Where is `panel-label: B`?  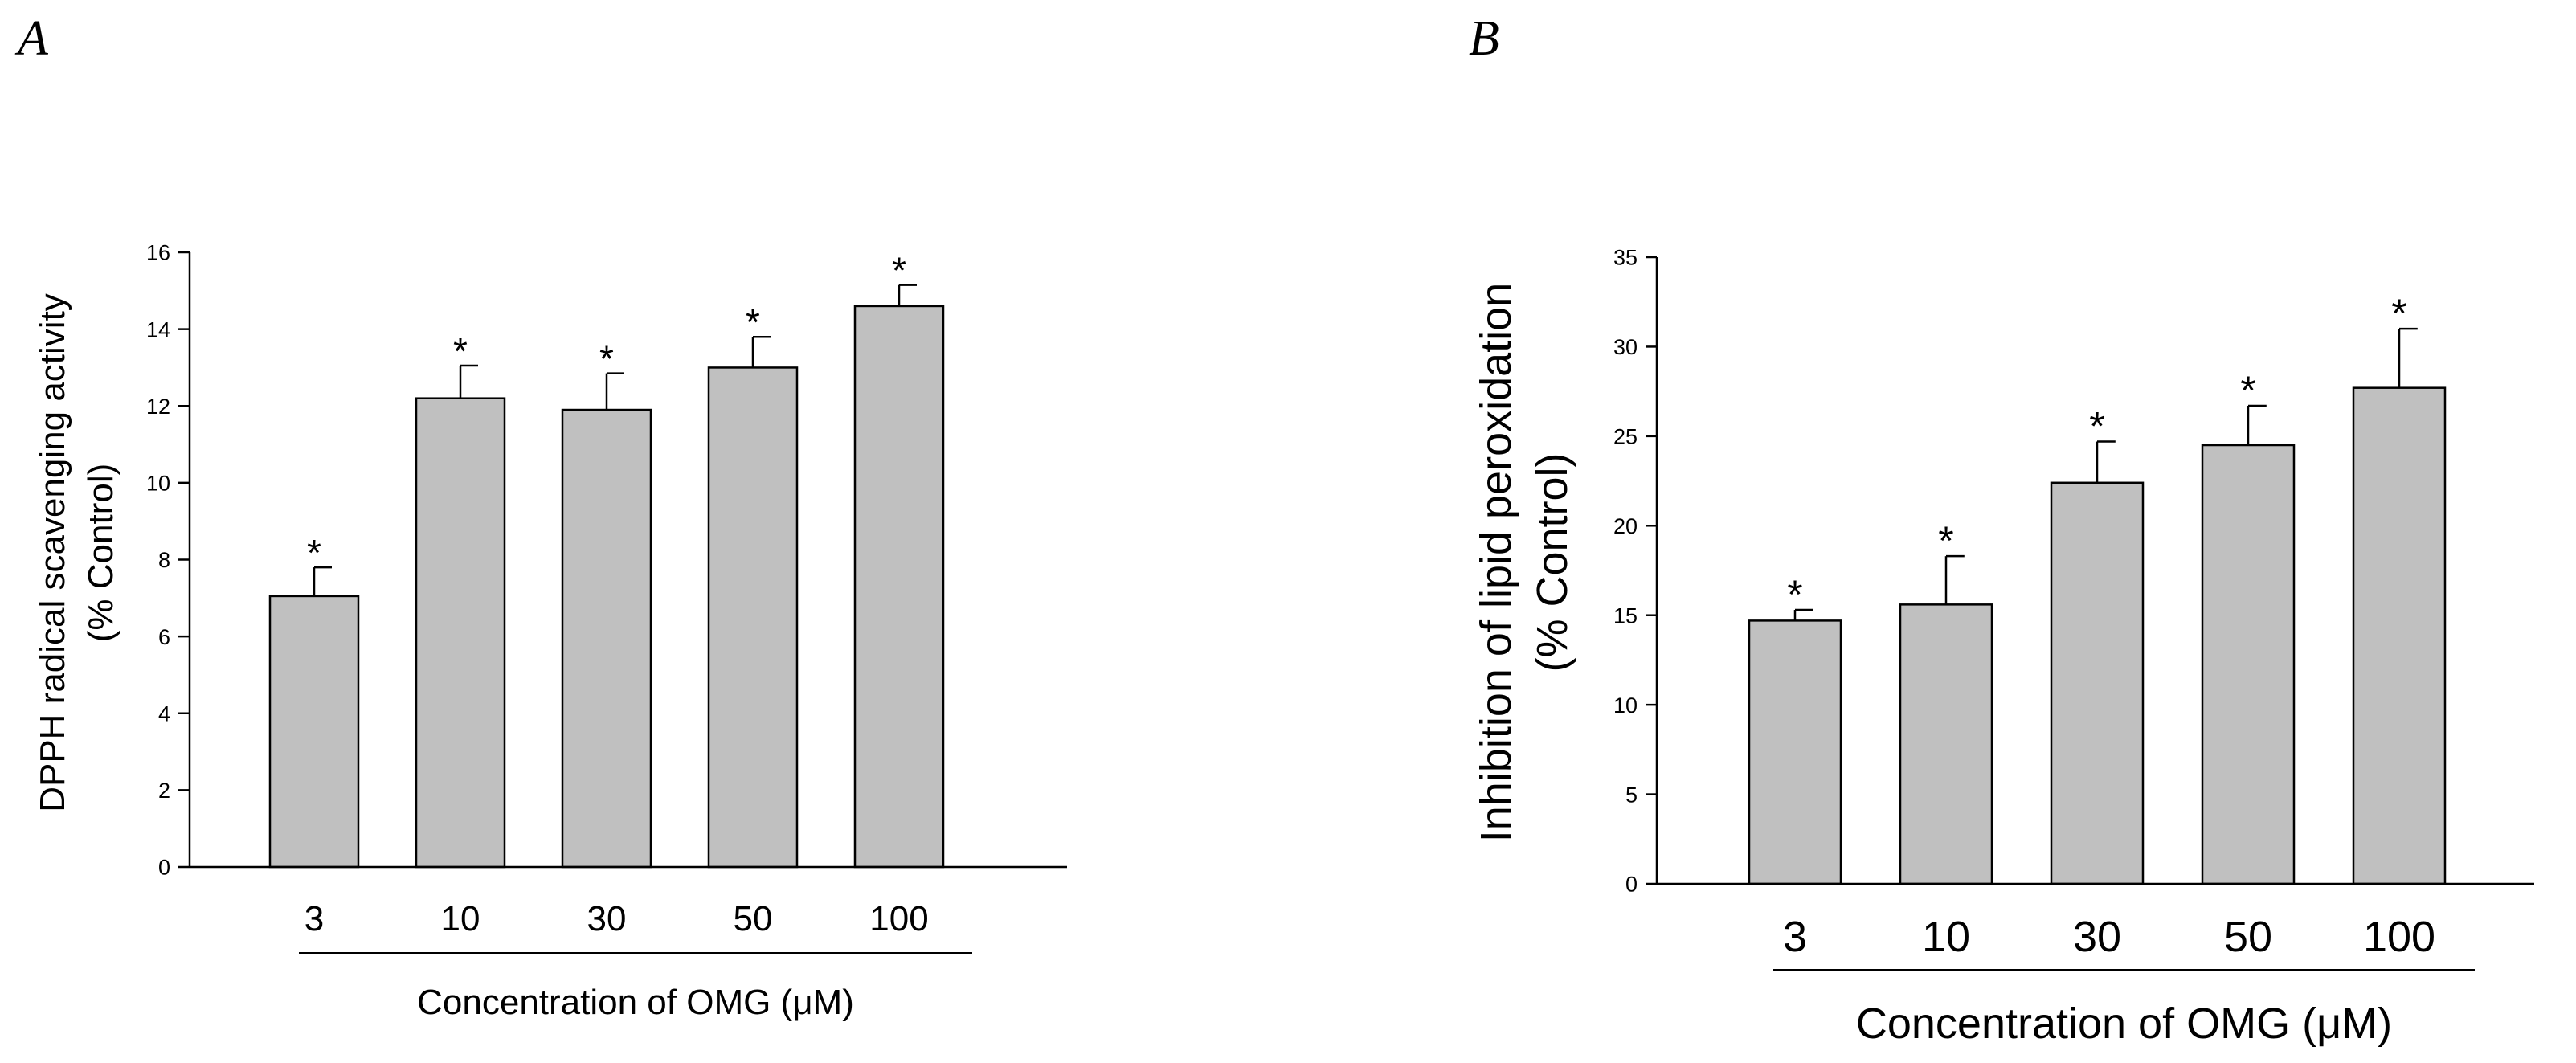
panel-label: B is located at coordinates (1484, 38).